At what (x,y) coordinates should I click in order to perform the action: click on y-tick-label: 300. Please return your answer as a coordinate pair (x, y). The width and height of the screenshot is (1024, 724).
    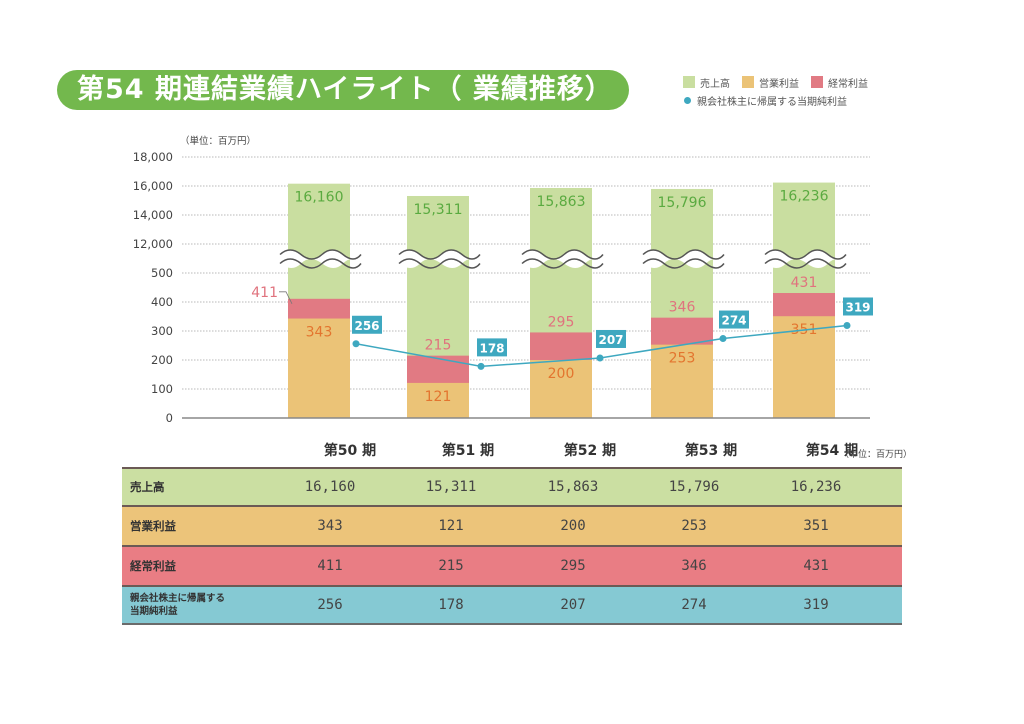
    Looking at the image, I should click on (162, 331).